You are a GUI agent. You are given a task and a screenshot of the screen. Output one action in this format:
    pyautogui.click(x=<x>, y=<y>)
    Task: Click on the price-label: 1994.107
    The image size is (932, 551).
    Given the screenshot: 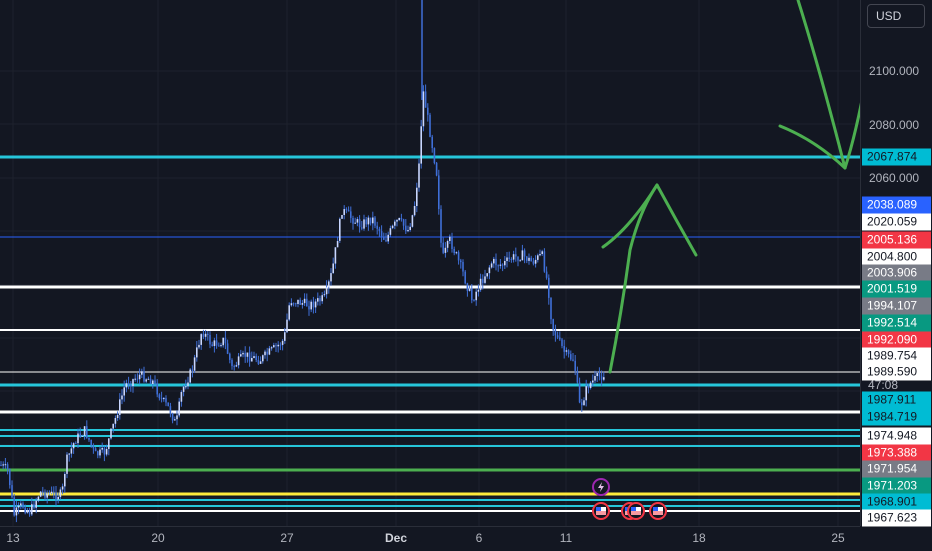 What is the action you would take?
    pyautogui.click(x=896, y=306)
    